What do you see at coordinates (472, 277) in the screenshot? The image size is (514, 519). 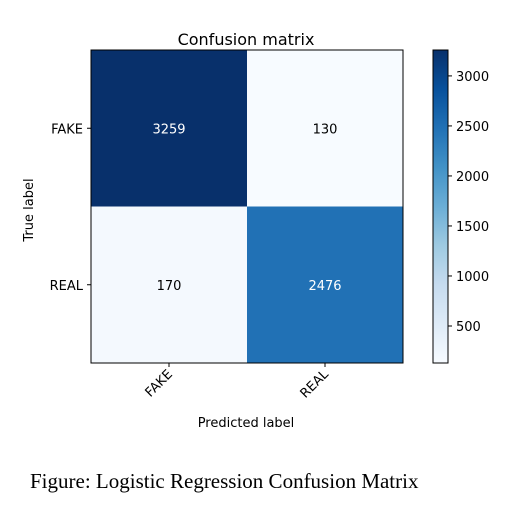 I see `colorbar-tick-label: 1000` at bounding box center [472, 277].